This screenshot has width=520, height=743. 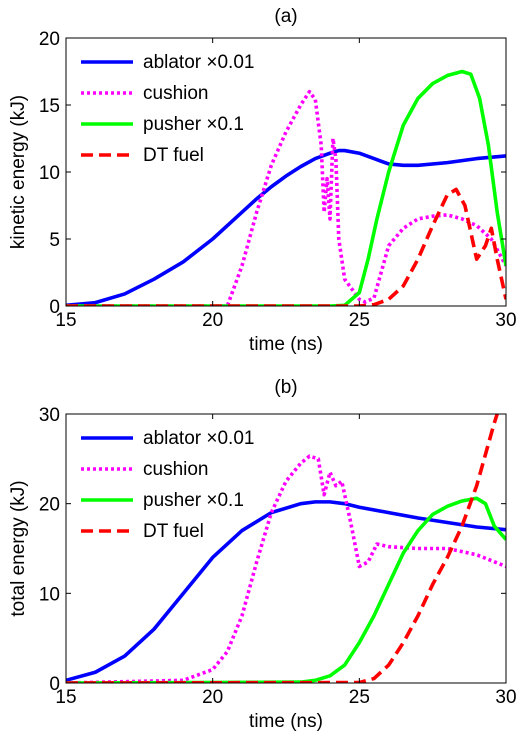 What do you see at coordinates (18, 548) in the screenshot?
I see `y-axis-label: total energy (kJ)` at bounding box center [18, 548].